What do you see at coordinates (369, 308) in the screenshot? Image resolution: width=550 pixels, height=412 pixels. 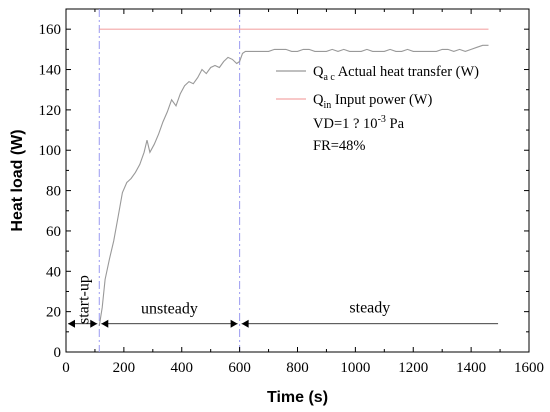 I see `phase-label-steady: steady` at bounding box center [369, 308].